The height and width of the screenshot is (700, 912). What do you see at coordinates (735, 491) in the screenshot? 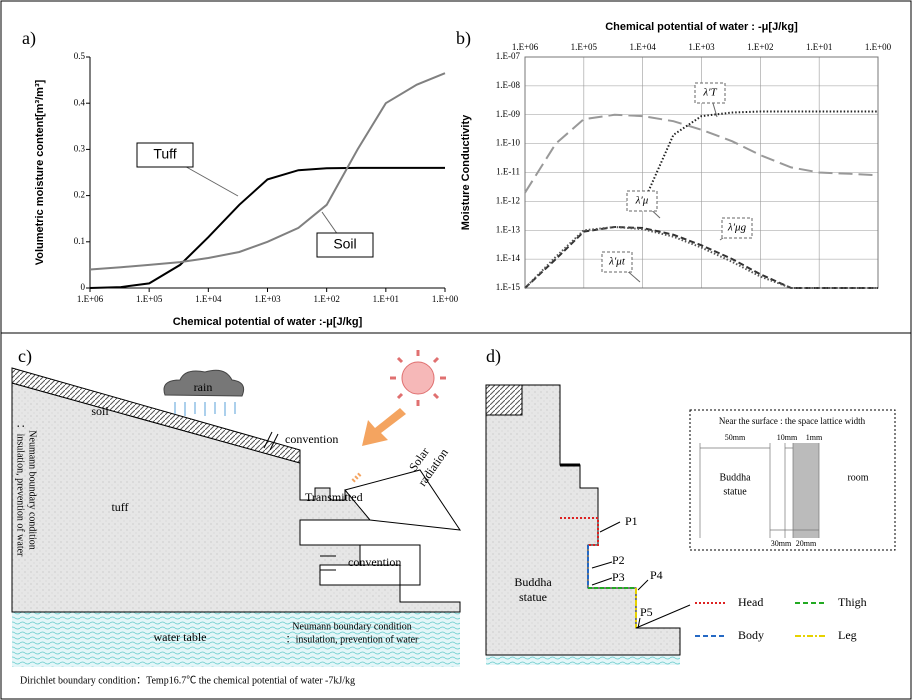
I see `inset-label: statue` at bounding box center [735, 491].